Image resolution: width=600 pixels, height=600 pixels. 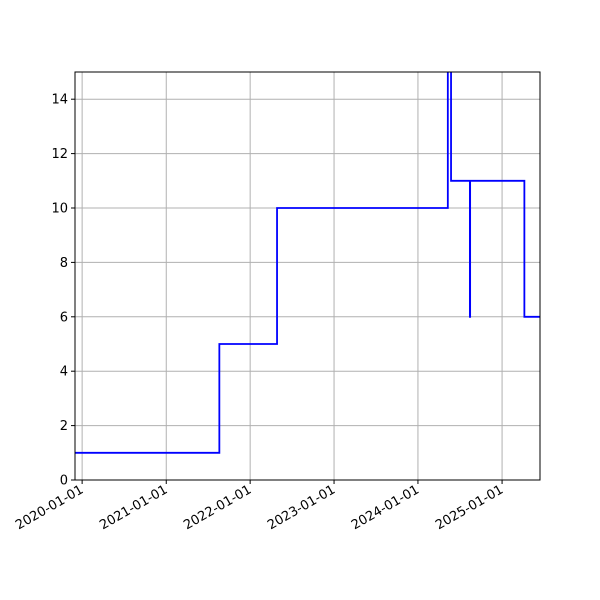 What do you see at coordinates (64, 426) in the screenshot?
I see `y-tick-label: 2` at bounding box center [64, 426].